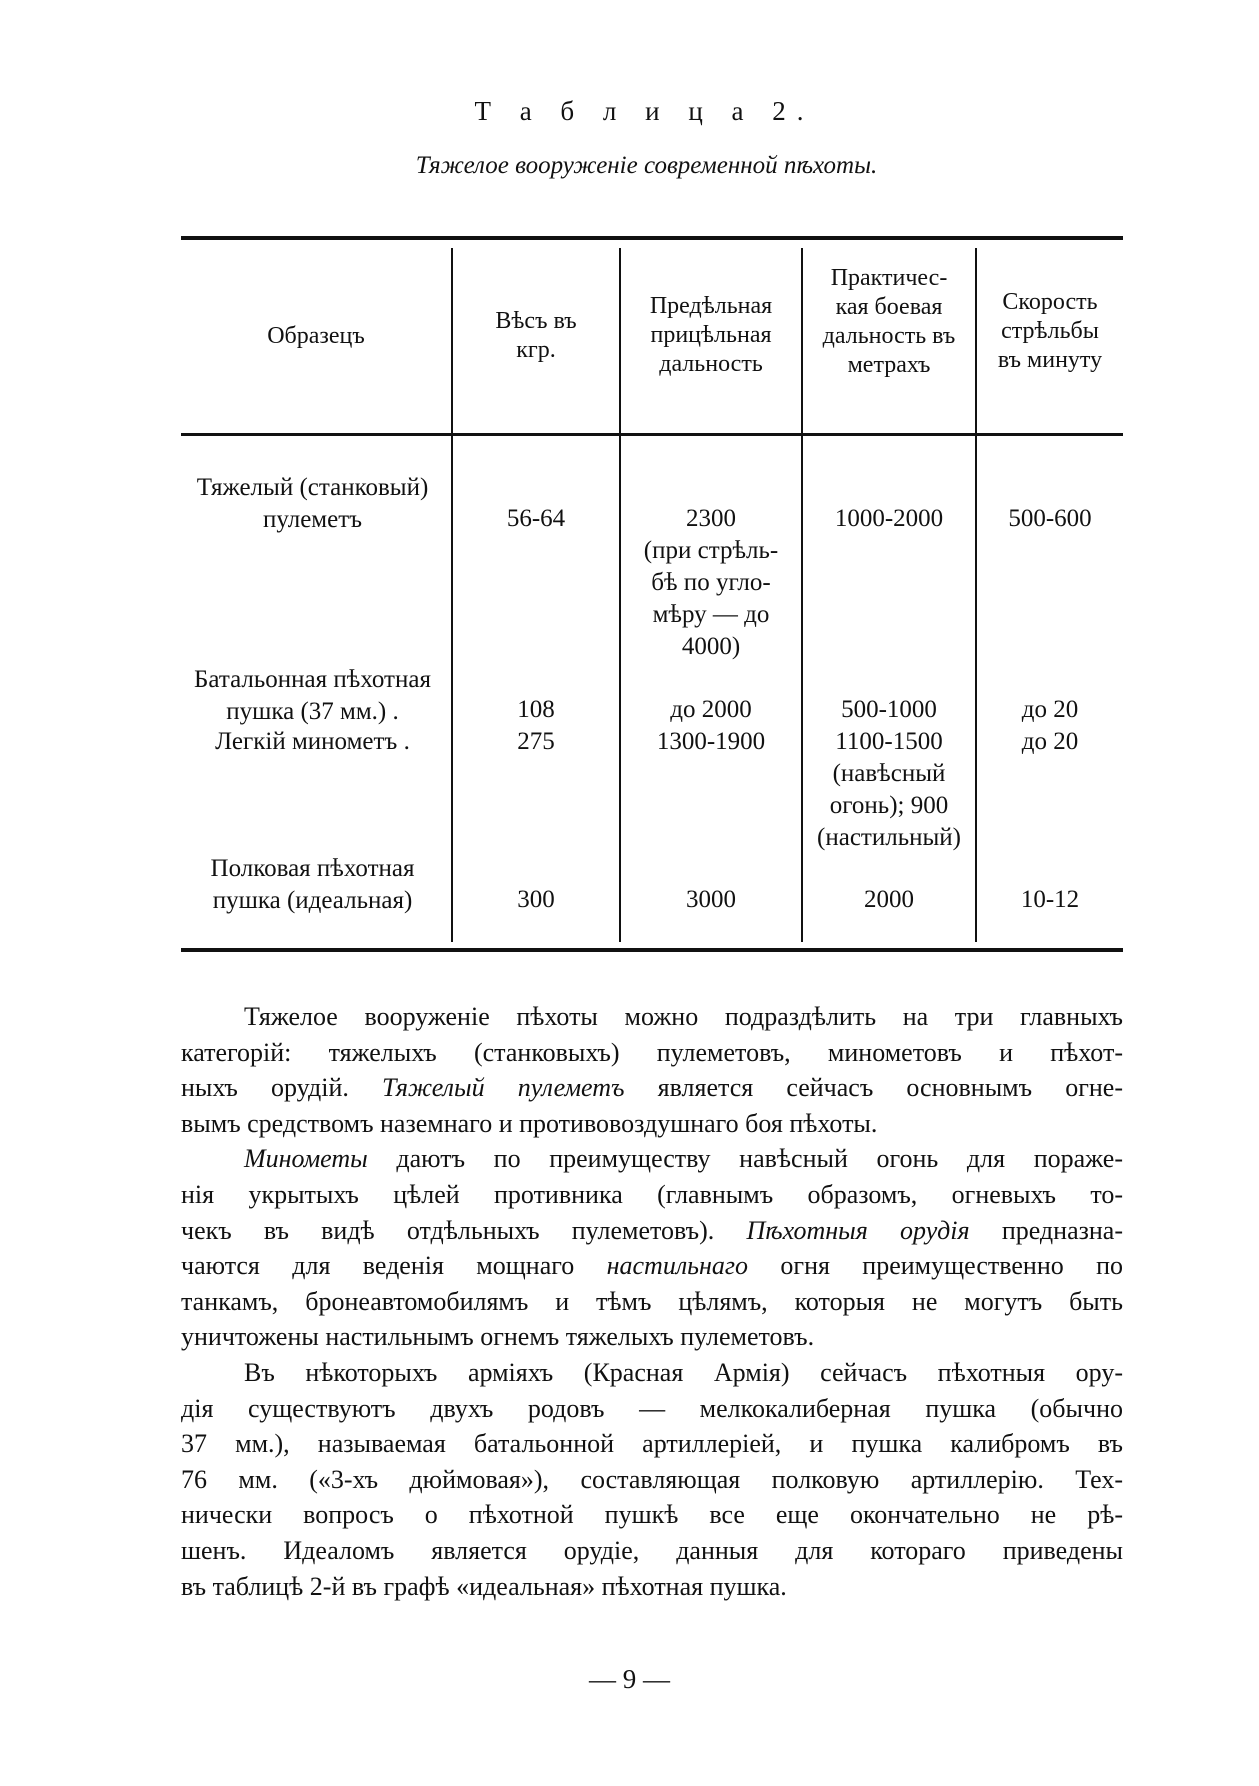 This screenshot has height=1786, width=1259. What do you see at coordinates (316, 336) in the screenshot?
I see `header-model: Образецъ` at bounding box center [316, 336].